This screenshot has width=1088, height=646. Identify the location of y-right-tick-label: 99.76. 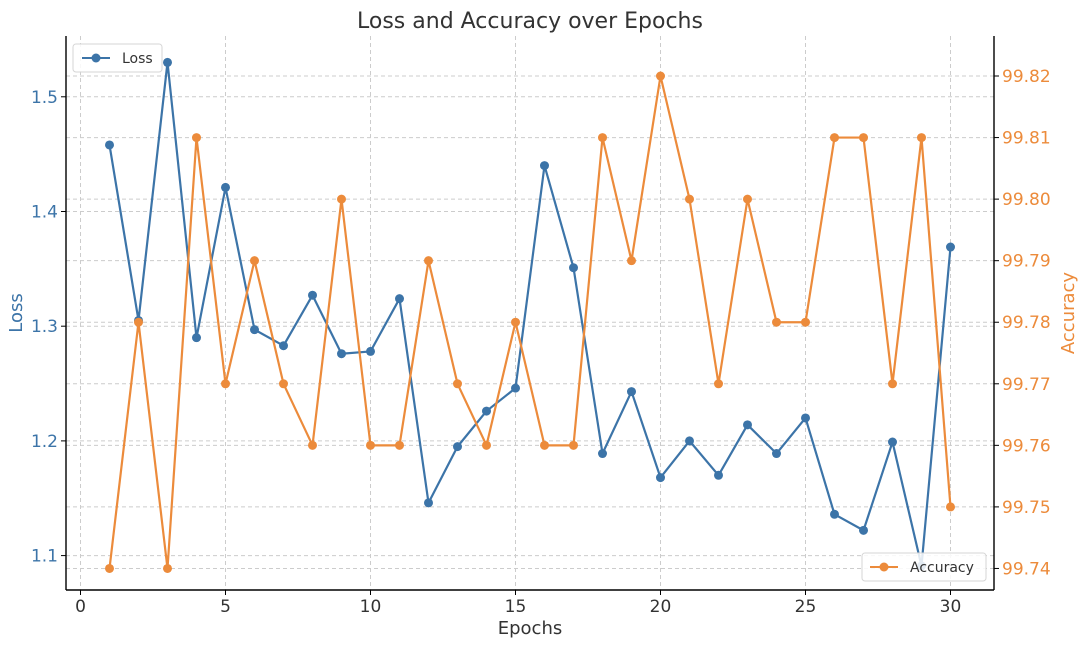
(1026, 446).